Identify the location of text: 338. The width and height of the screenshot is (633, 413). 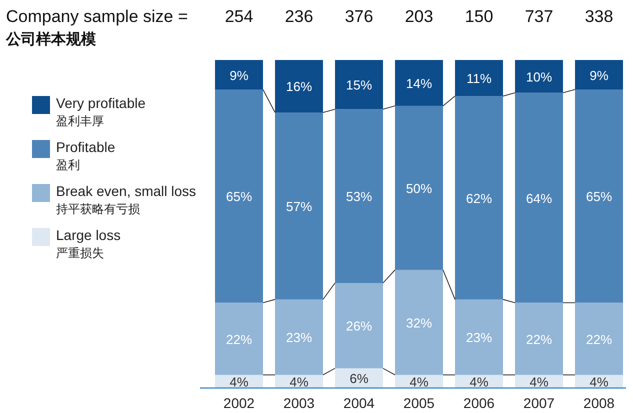
(599, 16).